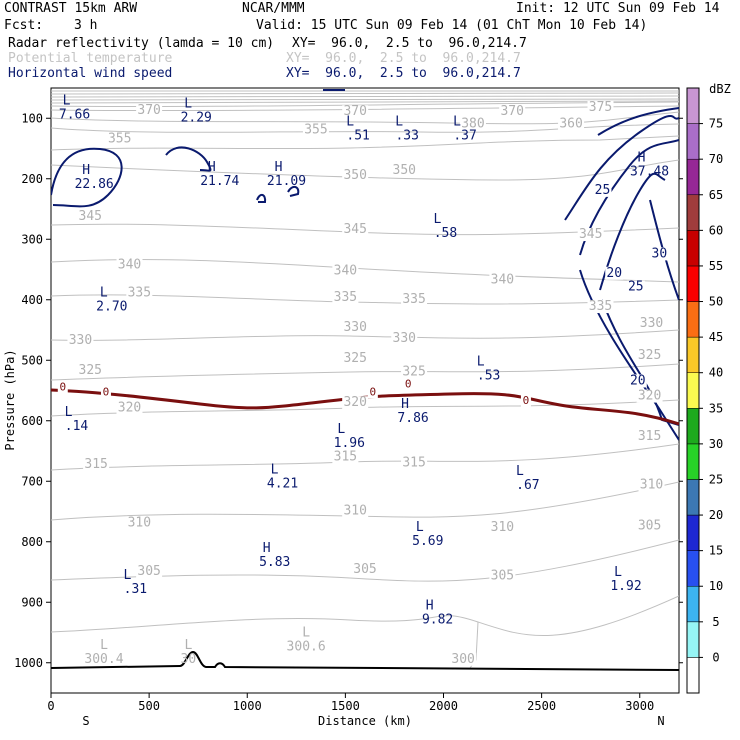 The image size is (740, 740). Describe the element at coordinates (365, 660) in the screenshot. I see `terrain-line` at that location.